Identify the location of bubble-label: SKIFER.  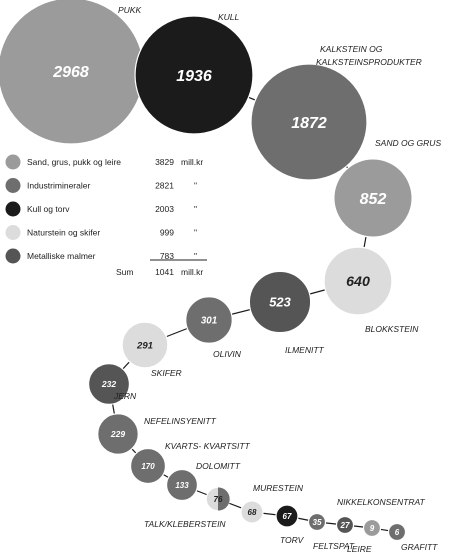
(166, 373).